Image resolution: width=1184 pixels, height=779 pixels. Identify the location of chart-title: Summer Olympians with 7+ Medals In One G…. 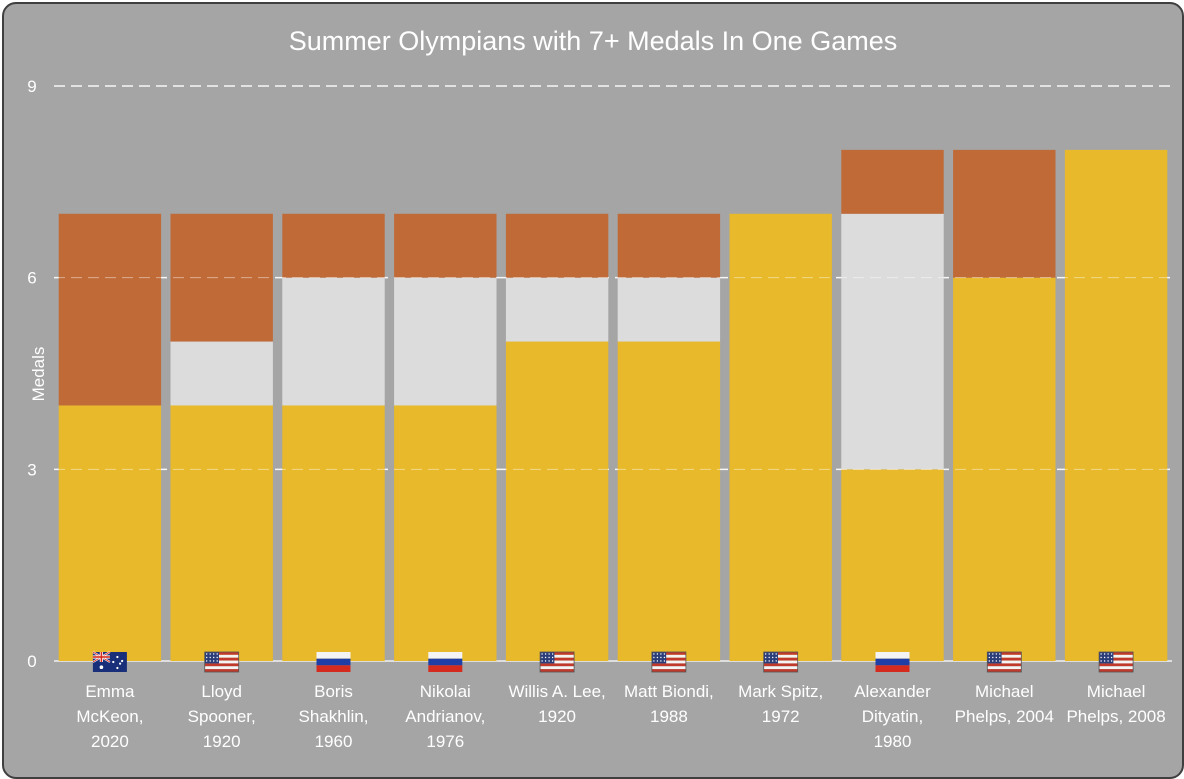
(593, 41).